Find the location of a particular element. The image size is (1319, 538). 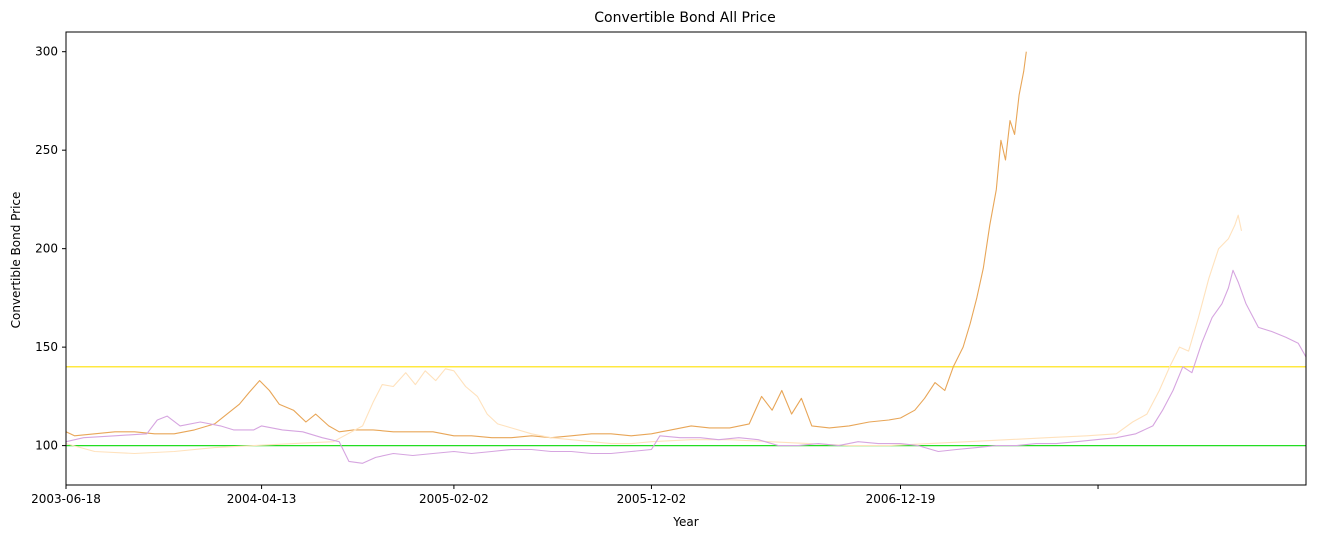

y-tick-label-150: 150 is located at coordinates (46, 347).